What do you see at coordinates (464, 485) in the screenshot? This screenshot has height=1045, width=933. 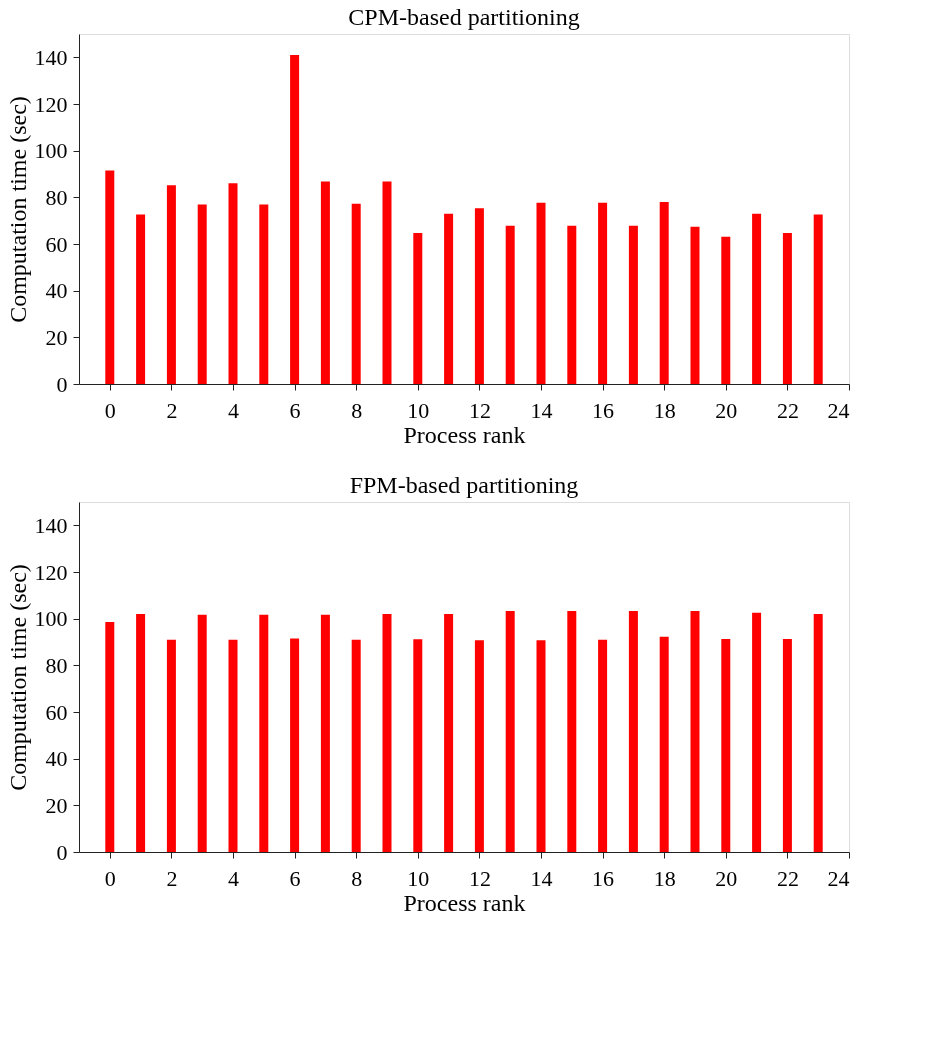 I see `chart-title: FPM-based partitioning` at bounding box center [464, 485].